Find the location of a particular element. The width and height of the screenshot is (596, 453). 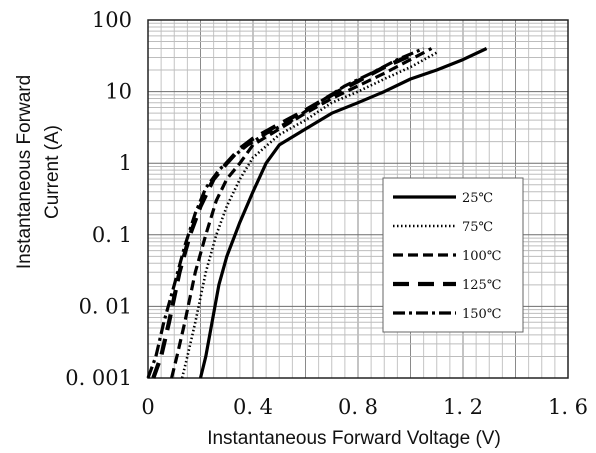

y-axis-title-line-1: Instantaneous Forward is located at coordinates (24, 172).